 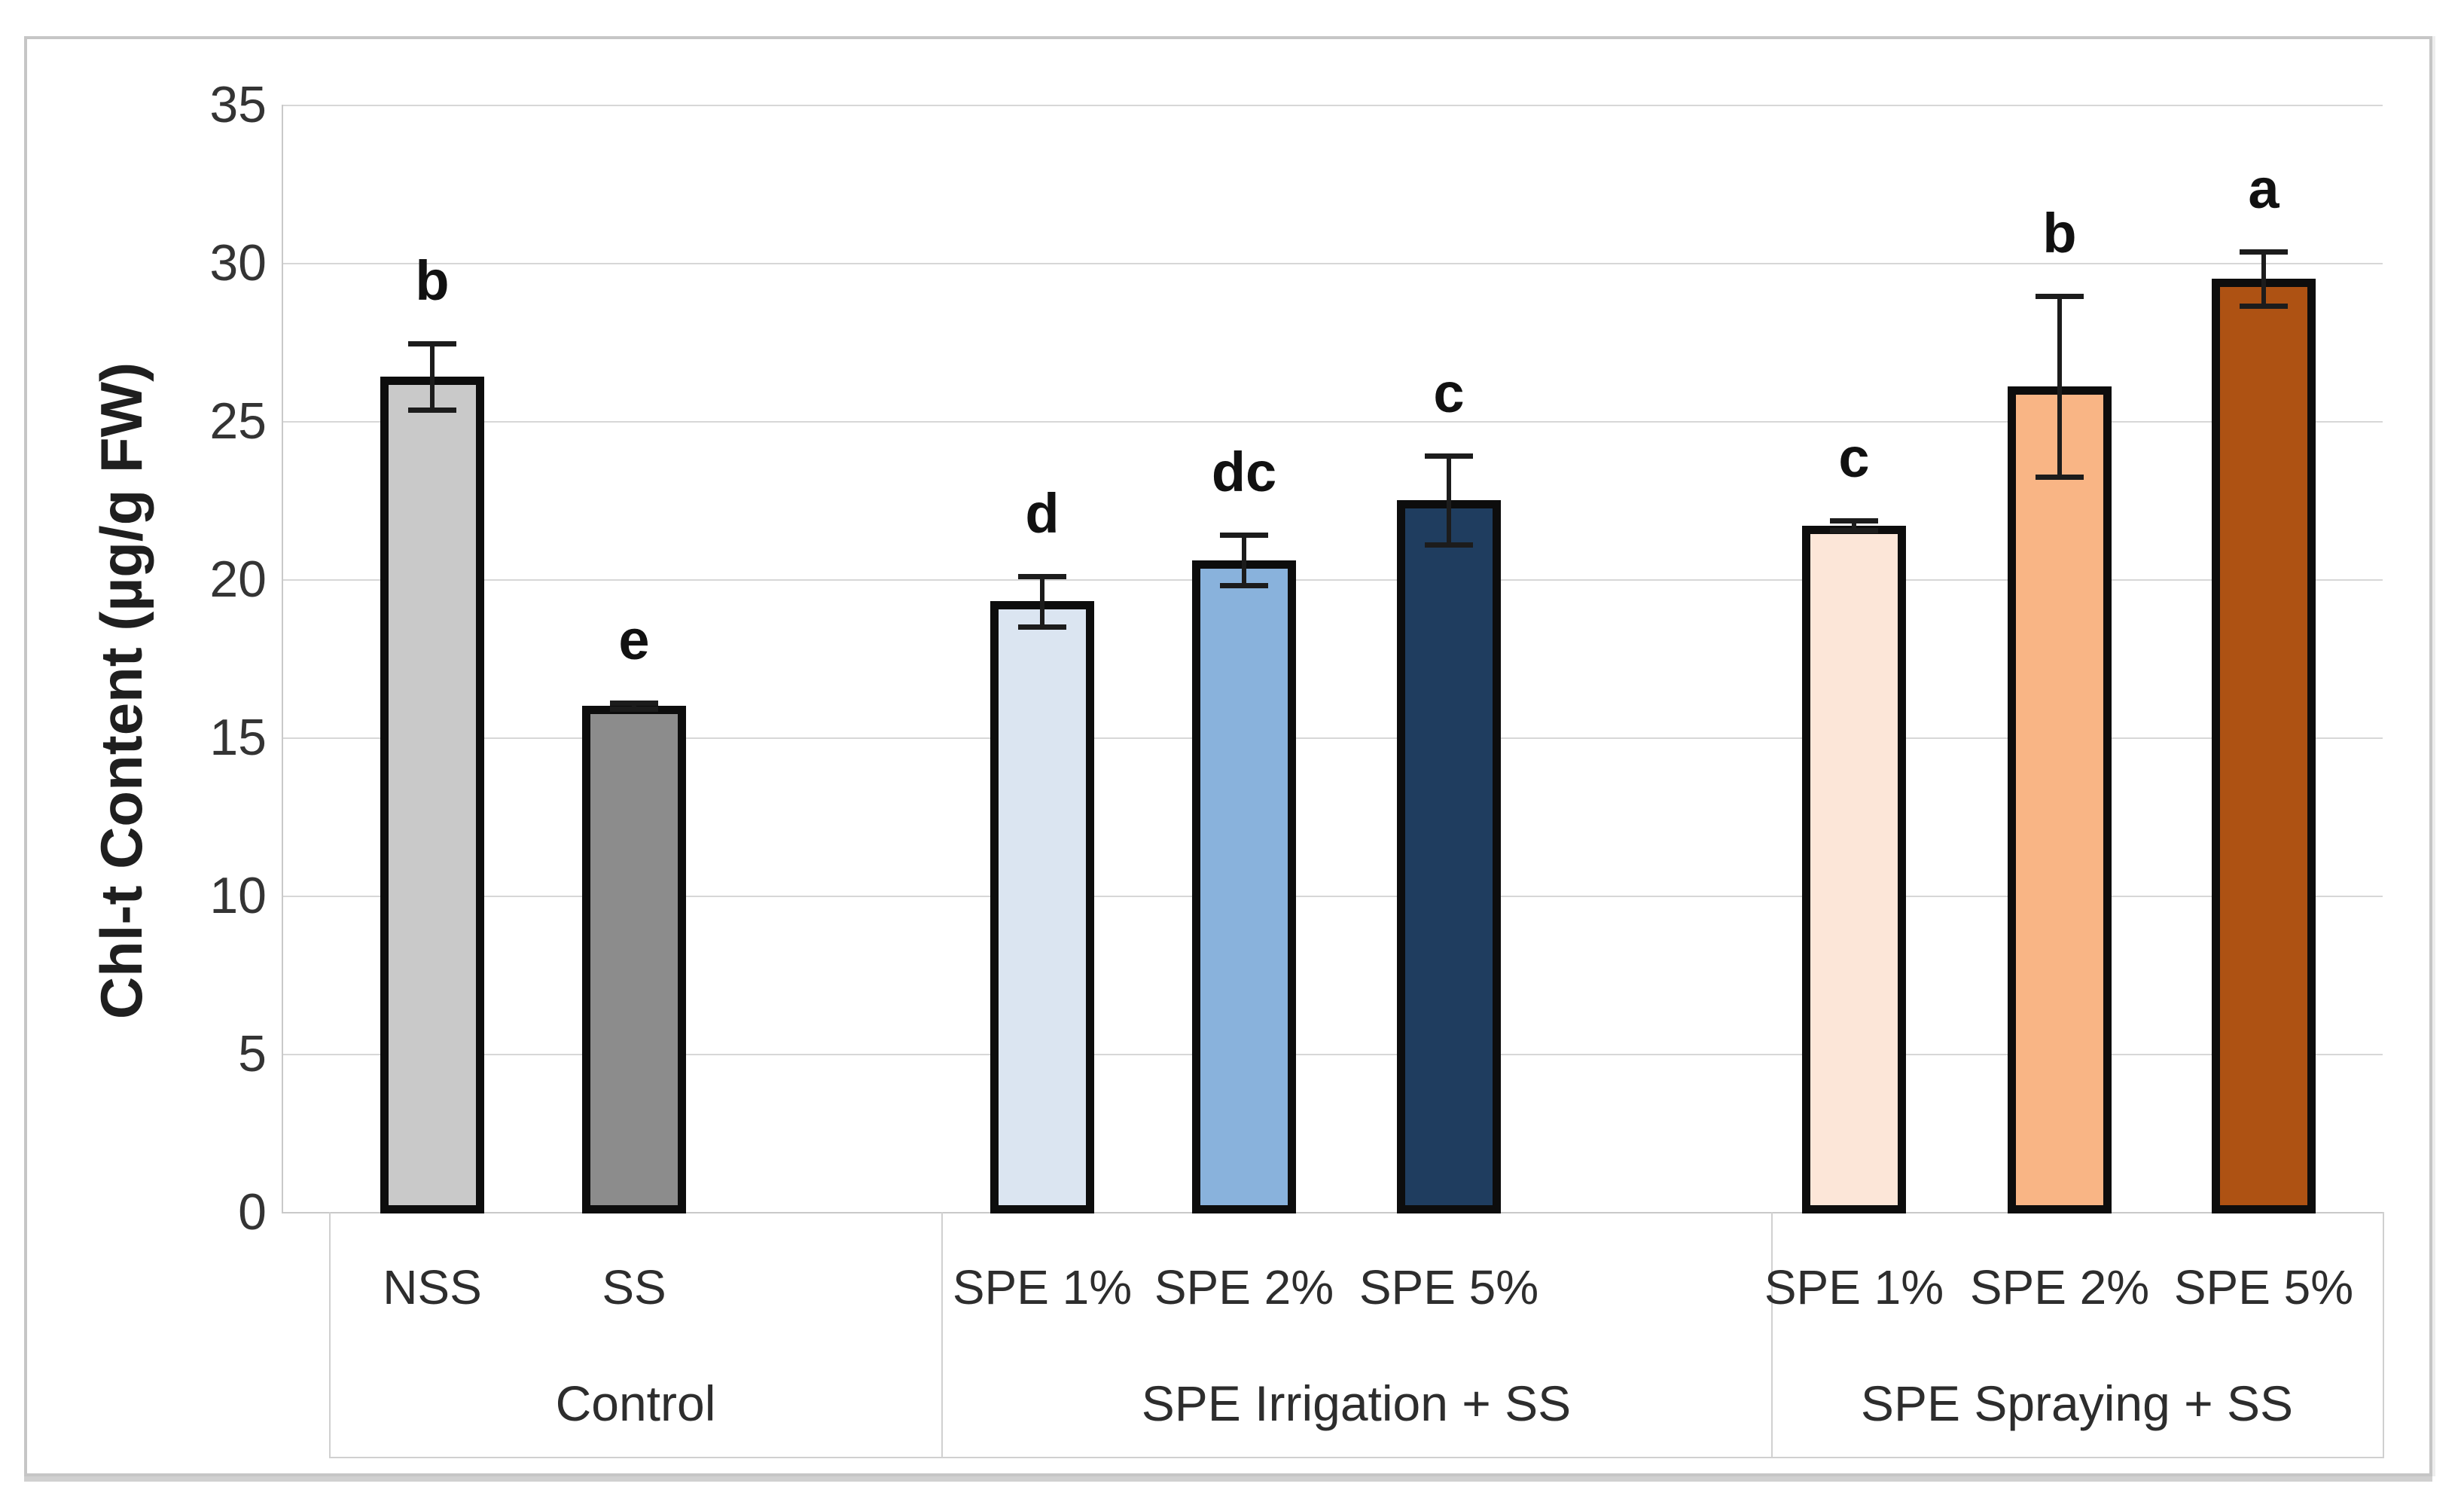 What do you see at coordinates (1357, 1403) in the screenshot?
I see `x-group-label-2: SPE Irrigation + SS` at bounding box center [1357, 1403].